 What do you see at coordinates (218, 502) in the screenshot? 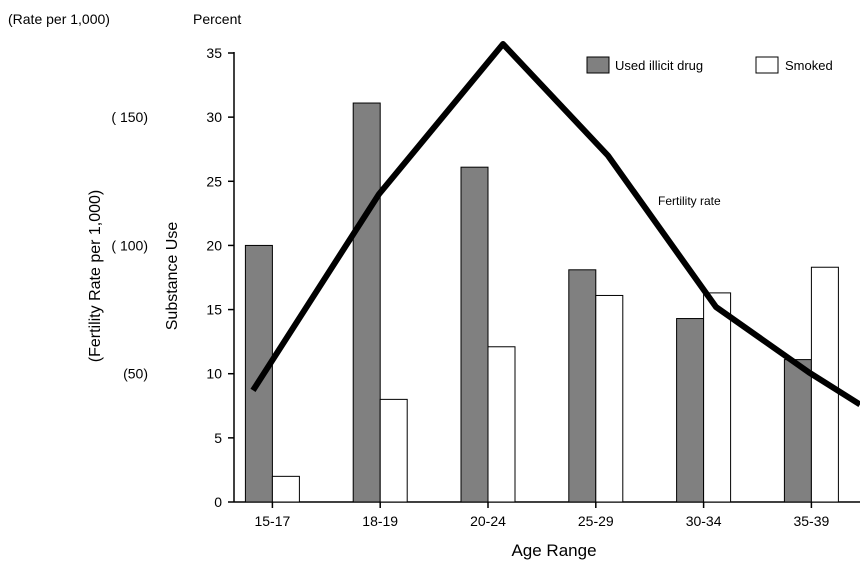
I see `y-tick-label: 0` at bounding box center [218, 502].